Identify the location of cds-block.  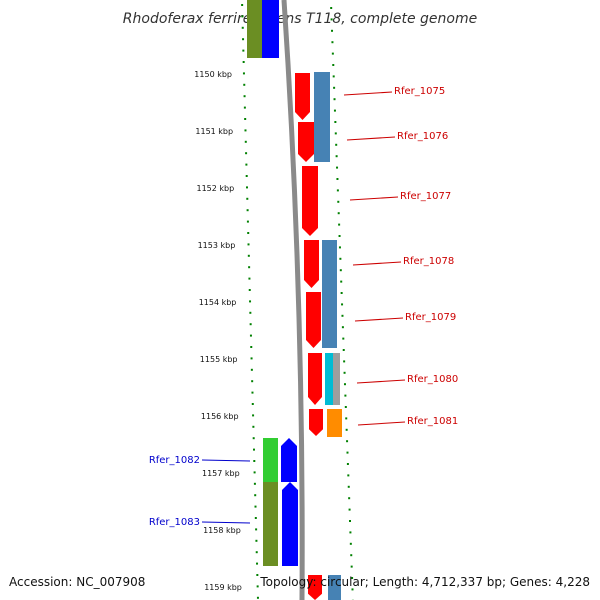
(270, 29).